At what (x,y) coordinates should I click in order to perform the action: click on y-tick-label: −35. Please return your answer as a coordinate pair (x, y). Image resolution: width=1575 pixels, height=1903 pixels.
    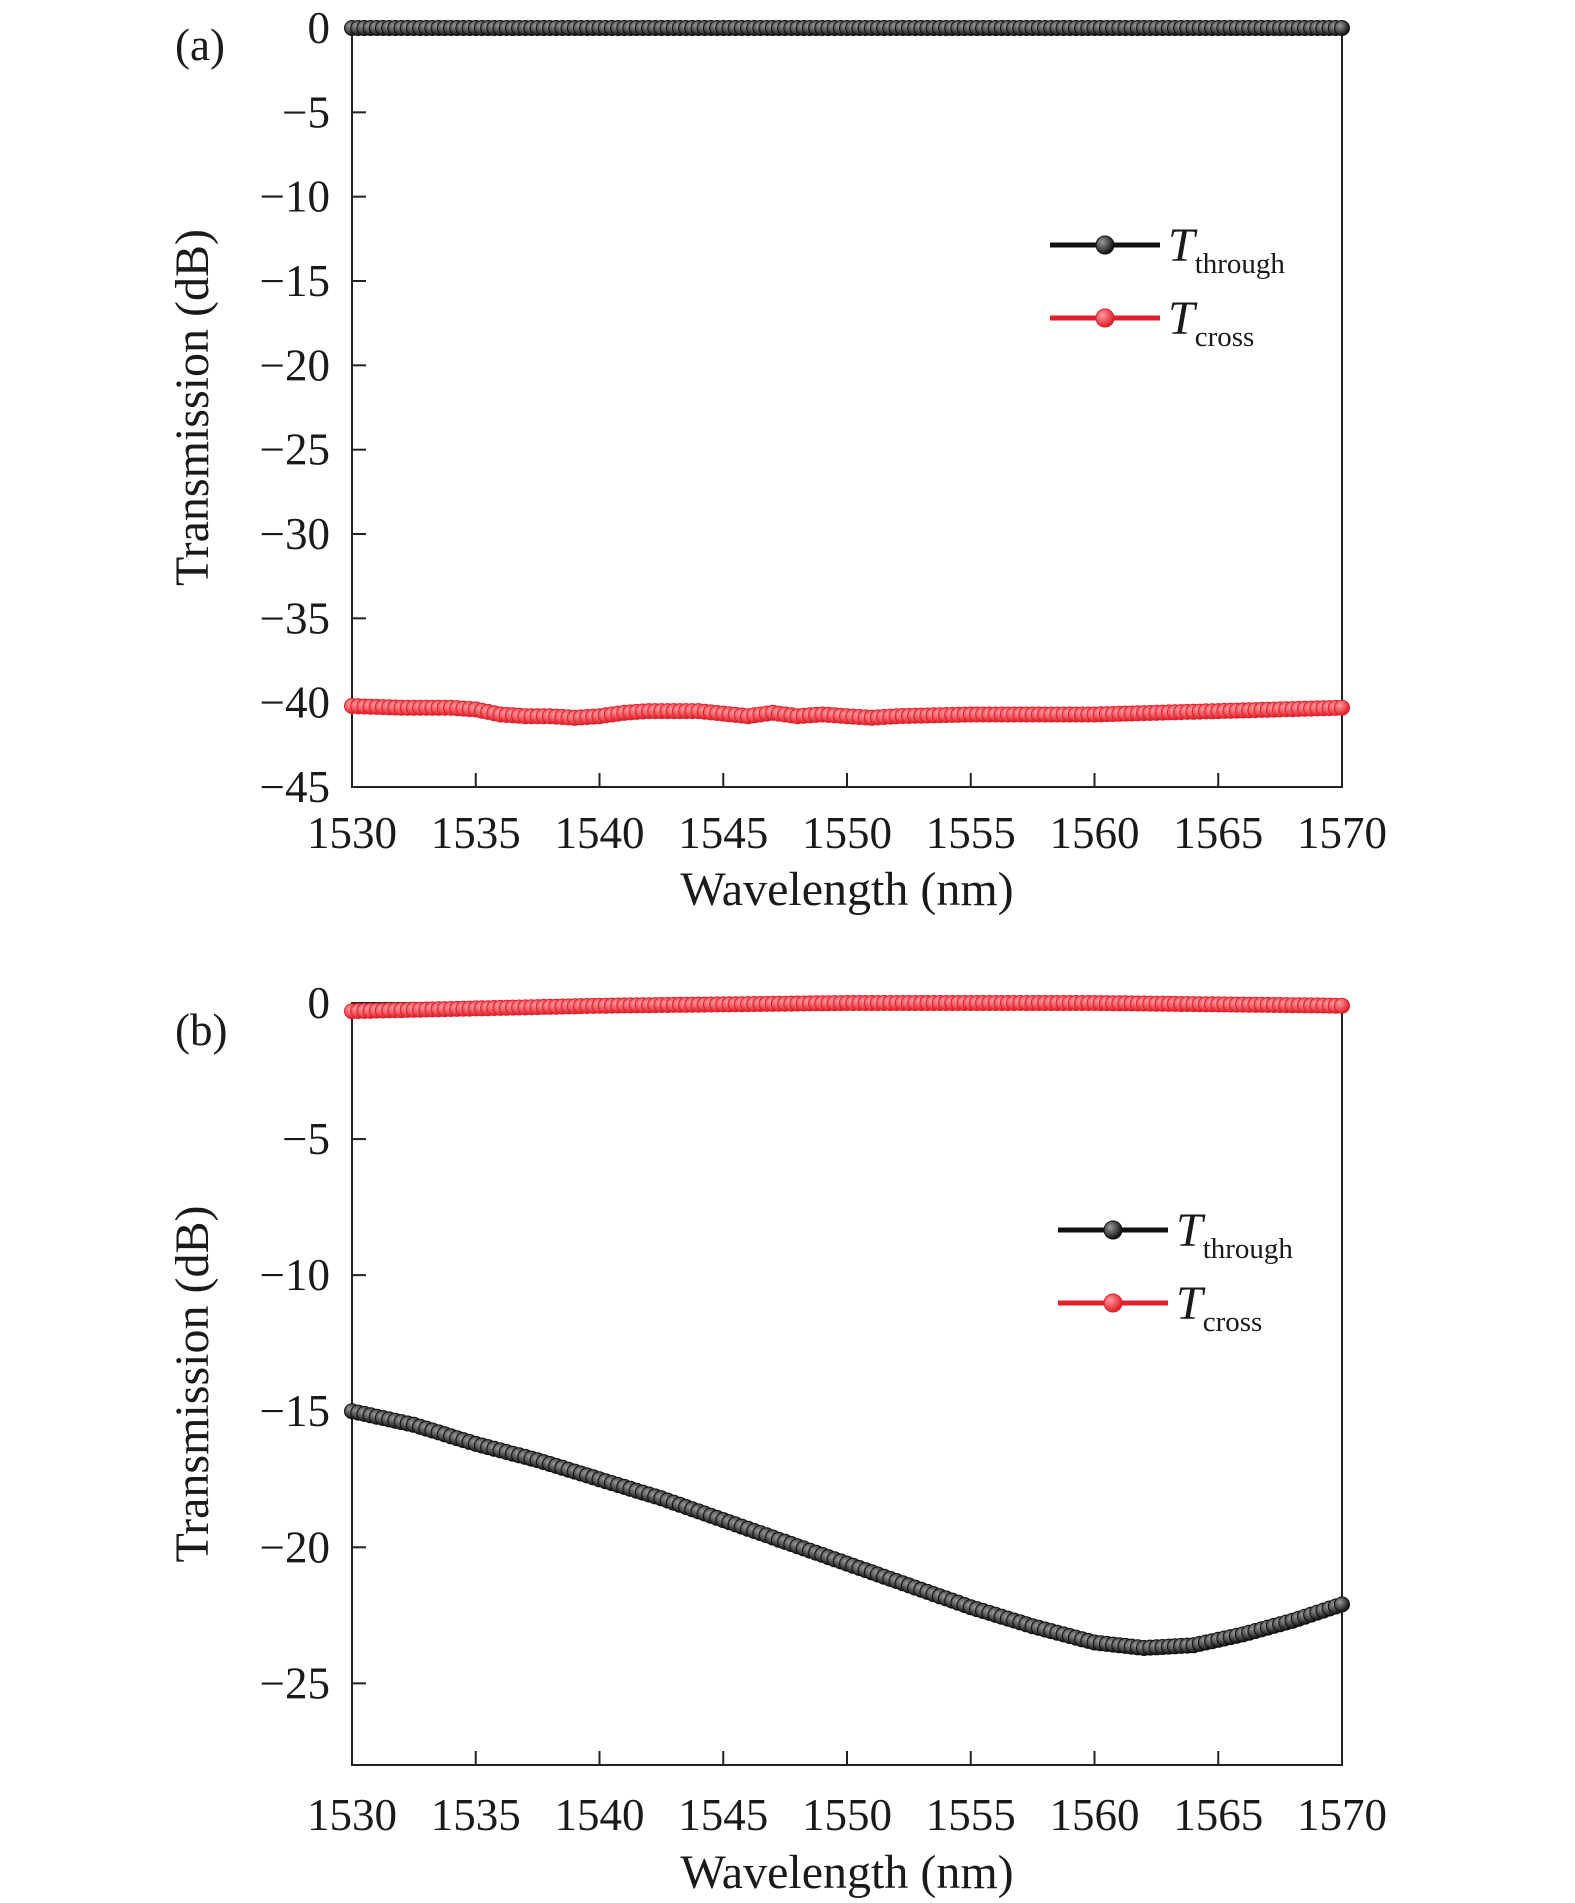
    Looking at the image, I should click on (295, 618).